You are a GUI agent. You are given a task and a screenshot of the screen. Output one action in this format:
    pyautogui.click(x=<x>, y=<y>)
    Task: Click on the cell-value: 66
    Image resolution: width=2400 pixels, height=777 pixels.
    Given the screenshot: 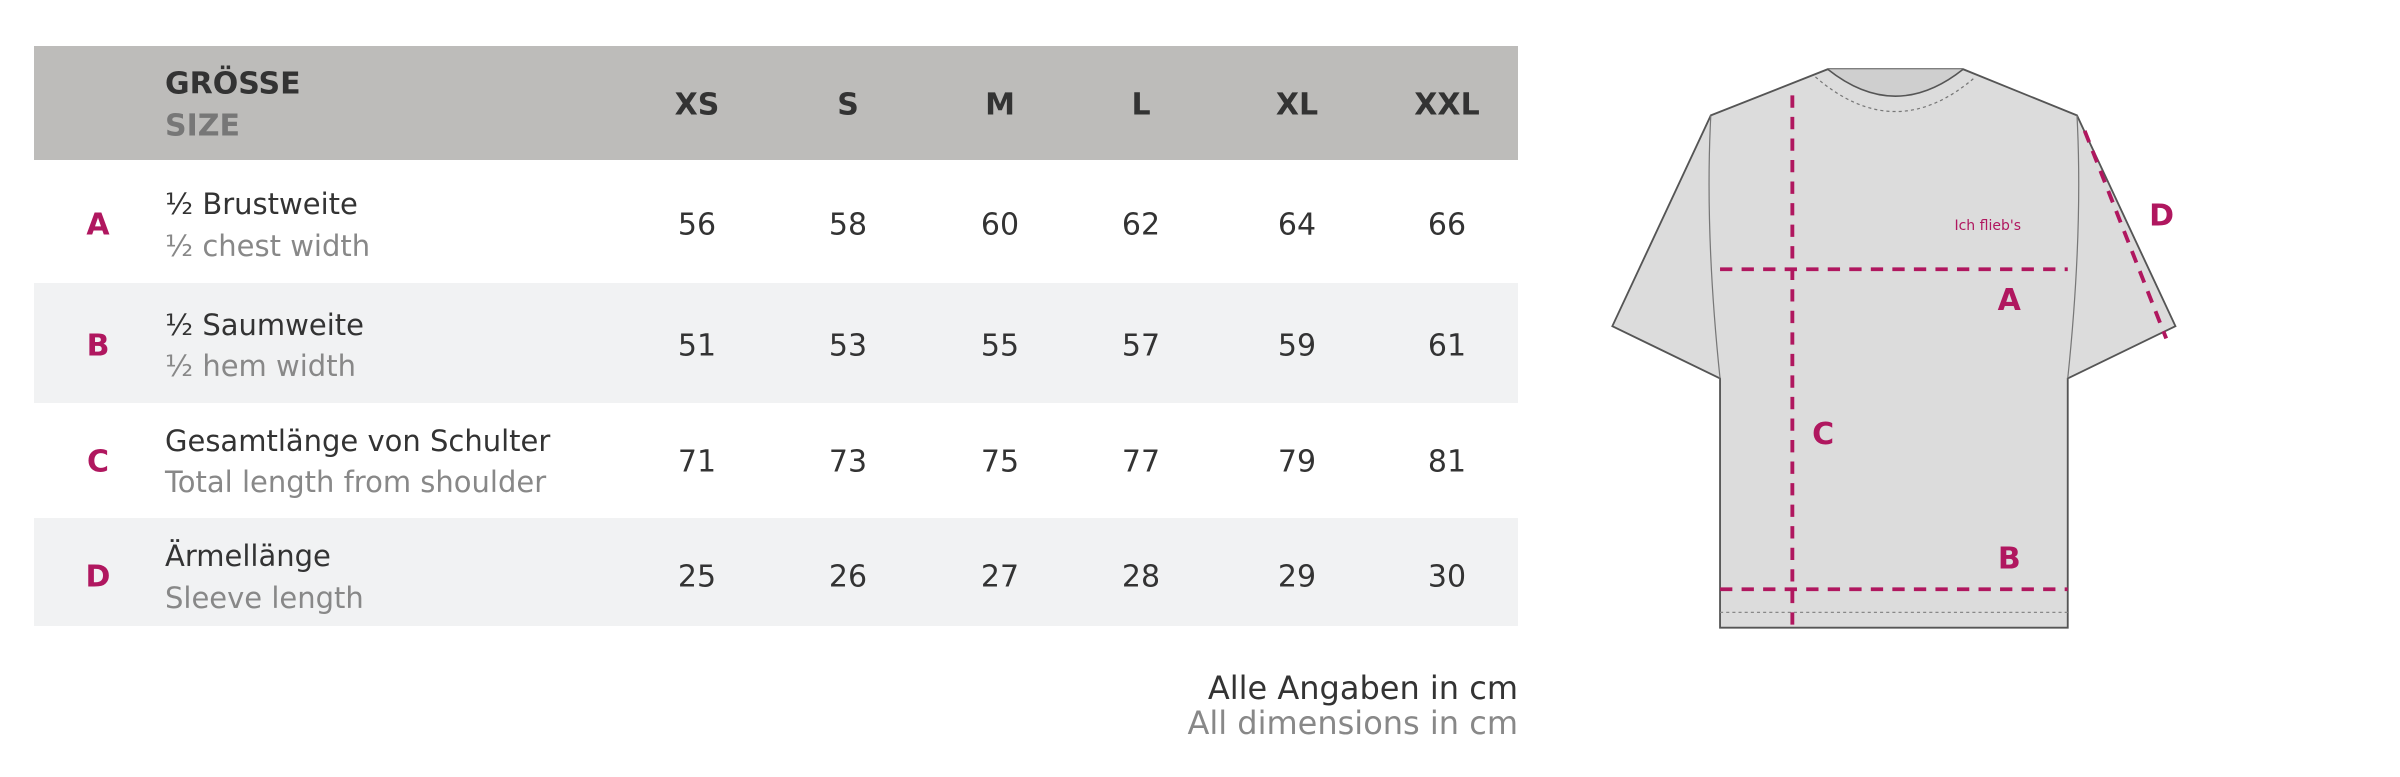 What is the action you would take?
    pyautogui.click(x=1447, y=225)
    